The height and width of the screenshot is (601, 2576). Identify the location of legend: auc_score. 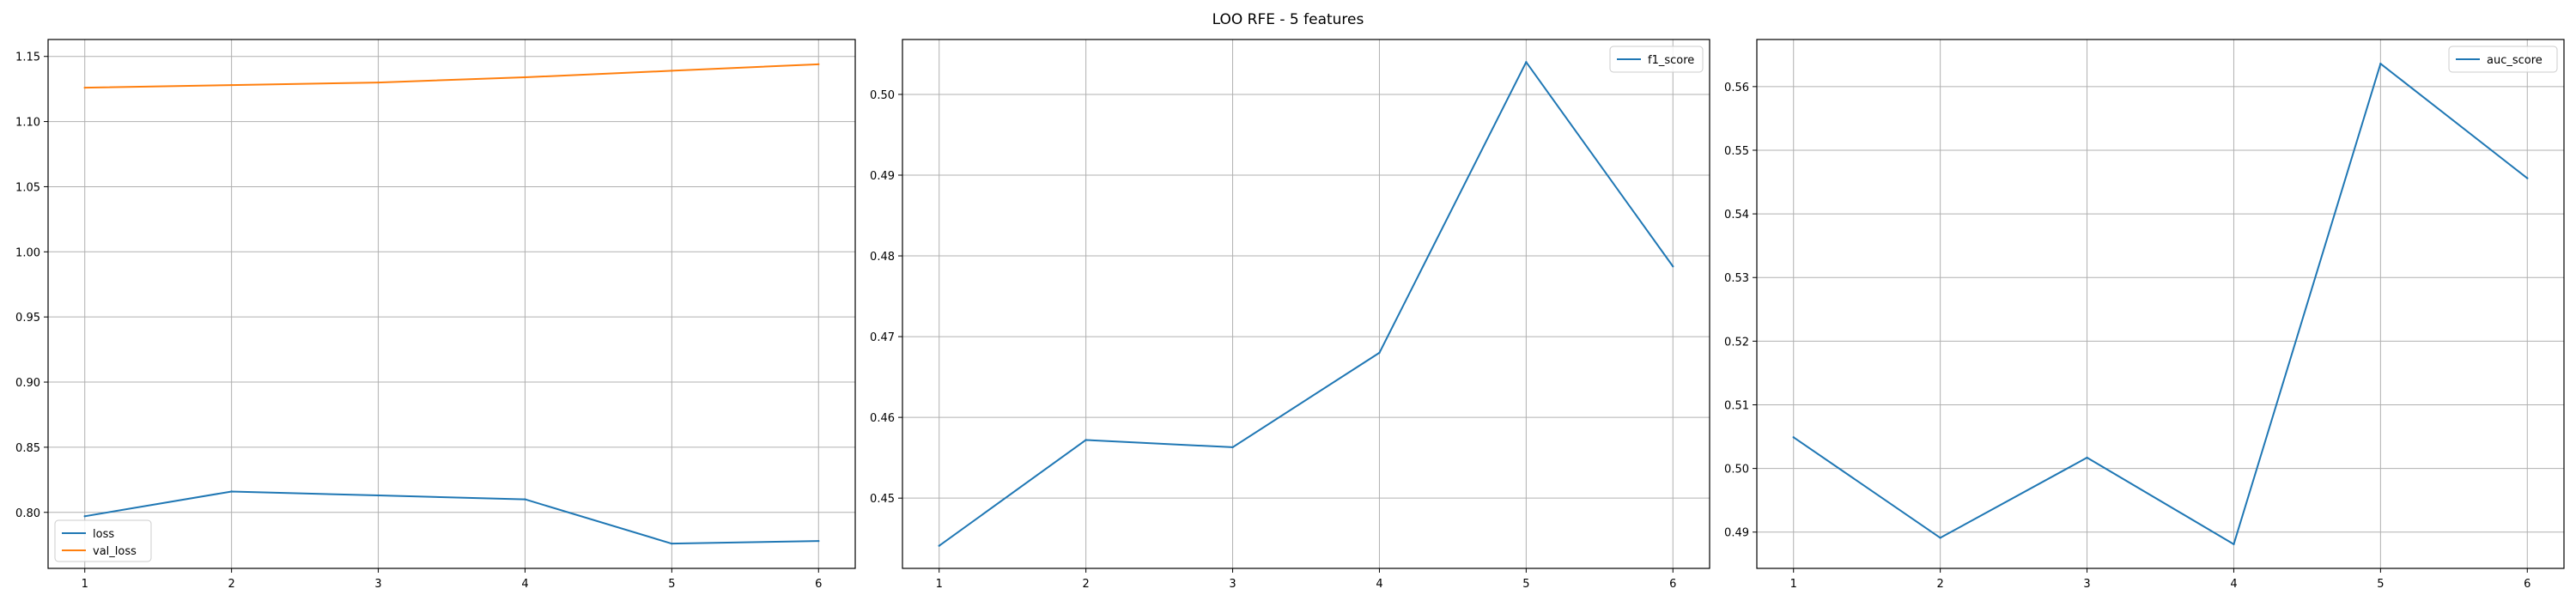
(2503, 60).